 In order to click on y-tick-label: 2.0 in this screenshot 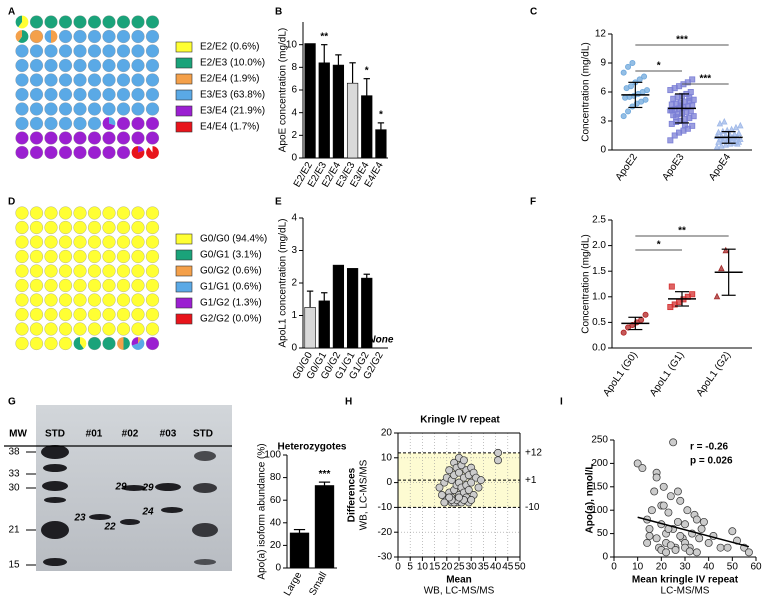, I will do `click(599, 245)`.